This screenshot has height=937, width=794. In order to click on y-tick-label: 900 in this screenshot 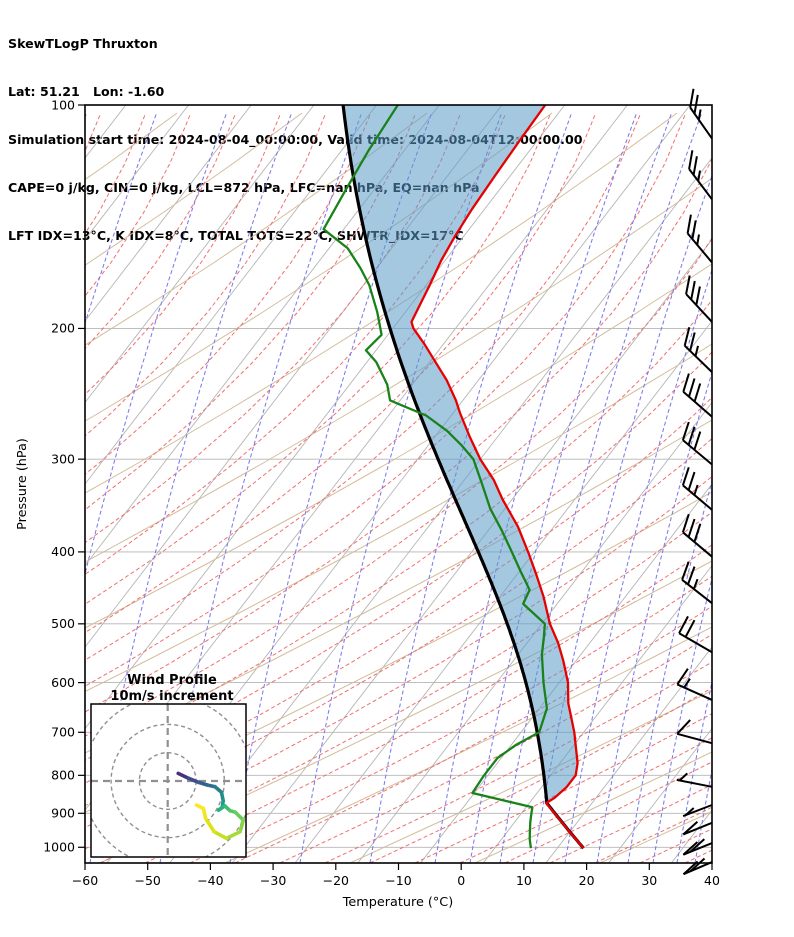, I will do `click(63, 813)`.